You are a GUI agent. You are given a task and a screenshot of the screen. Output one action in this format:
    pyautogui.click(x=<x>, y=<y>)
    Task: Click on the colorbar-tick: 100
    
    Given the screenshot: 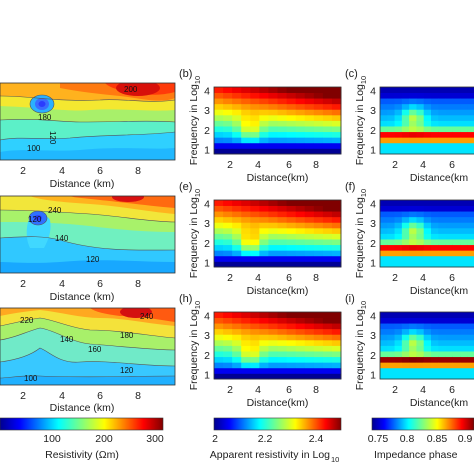 What is the action you would take?
    pyautogui.click(x=52, y=439)
    